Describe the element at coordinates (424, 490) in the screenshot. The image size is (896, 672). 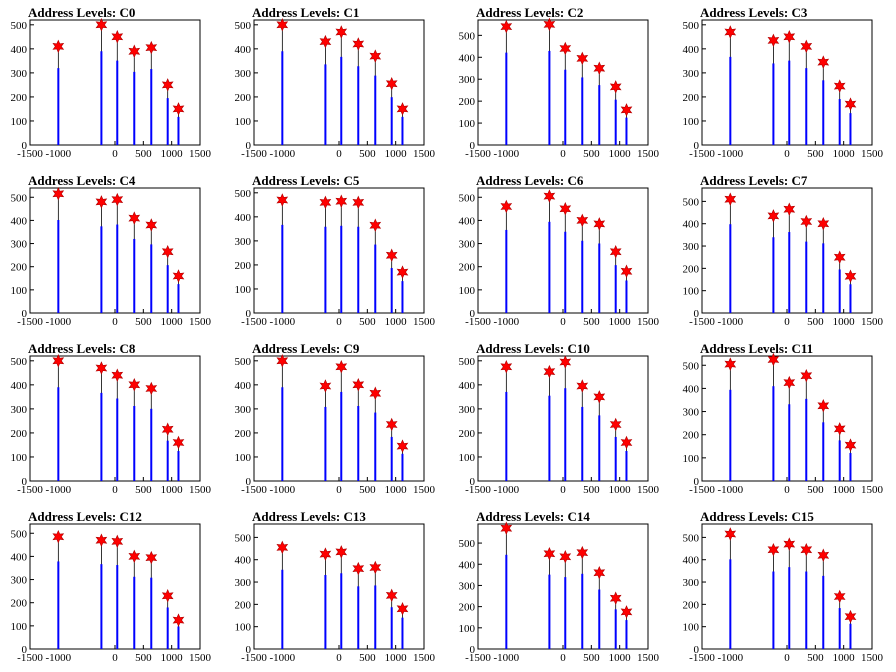
I see `x-tick-label: 1500` at that location.